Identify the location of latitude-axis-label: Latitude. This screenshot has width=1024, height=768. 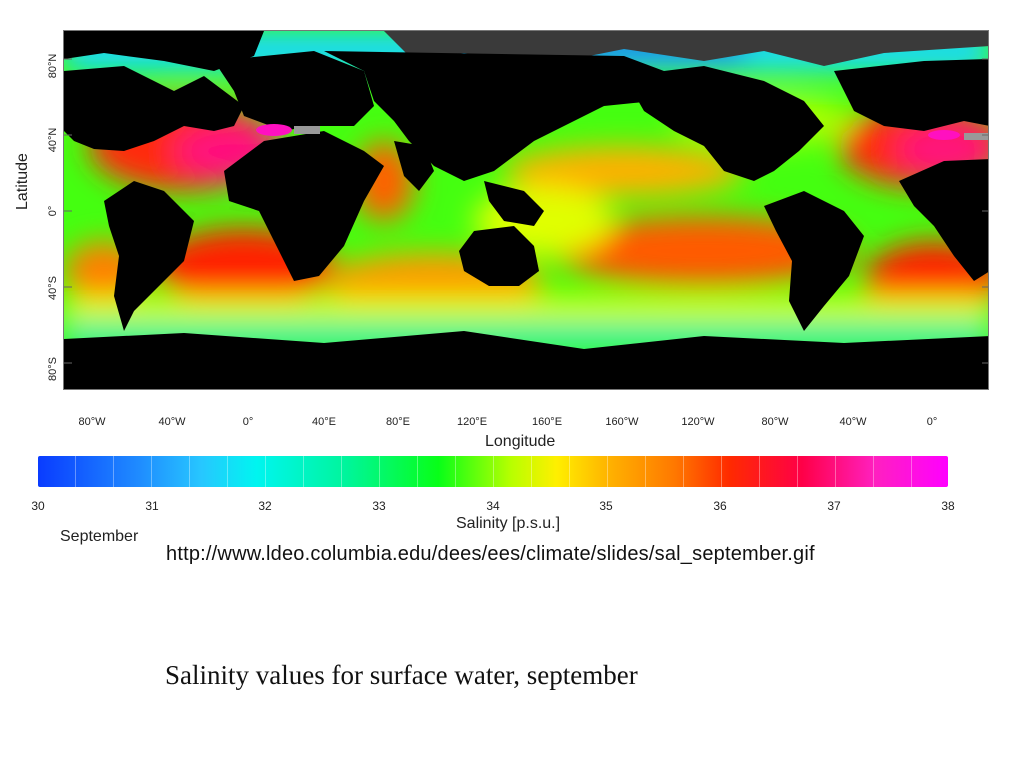
(22, 181).